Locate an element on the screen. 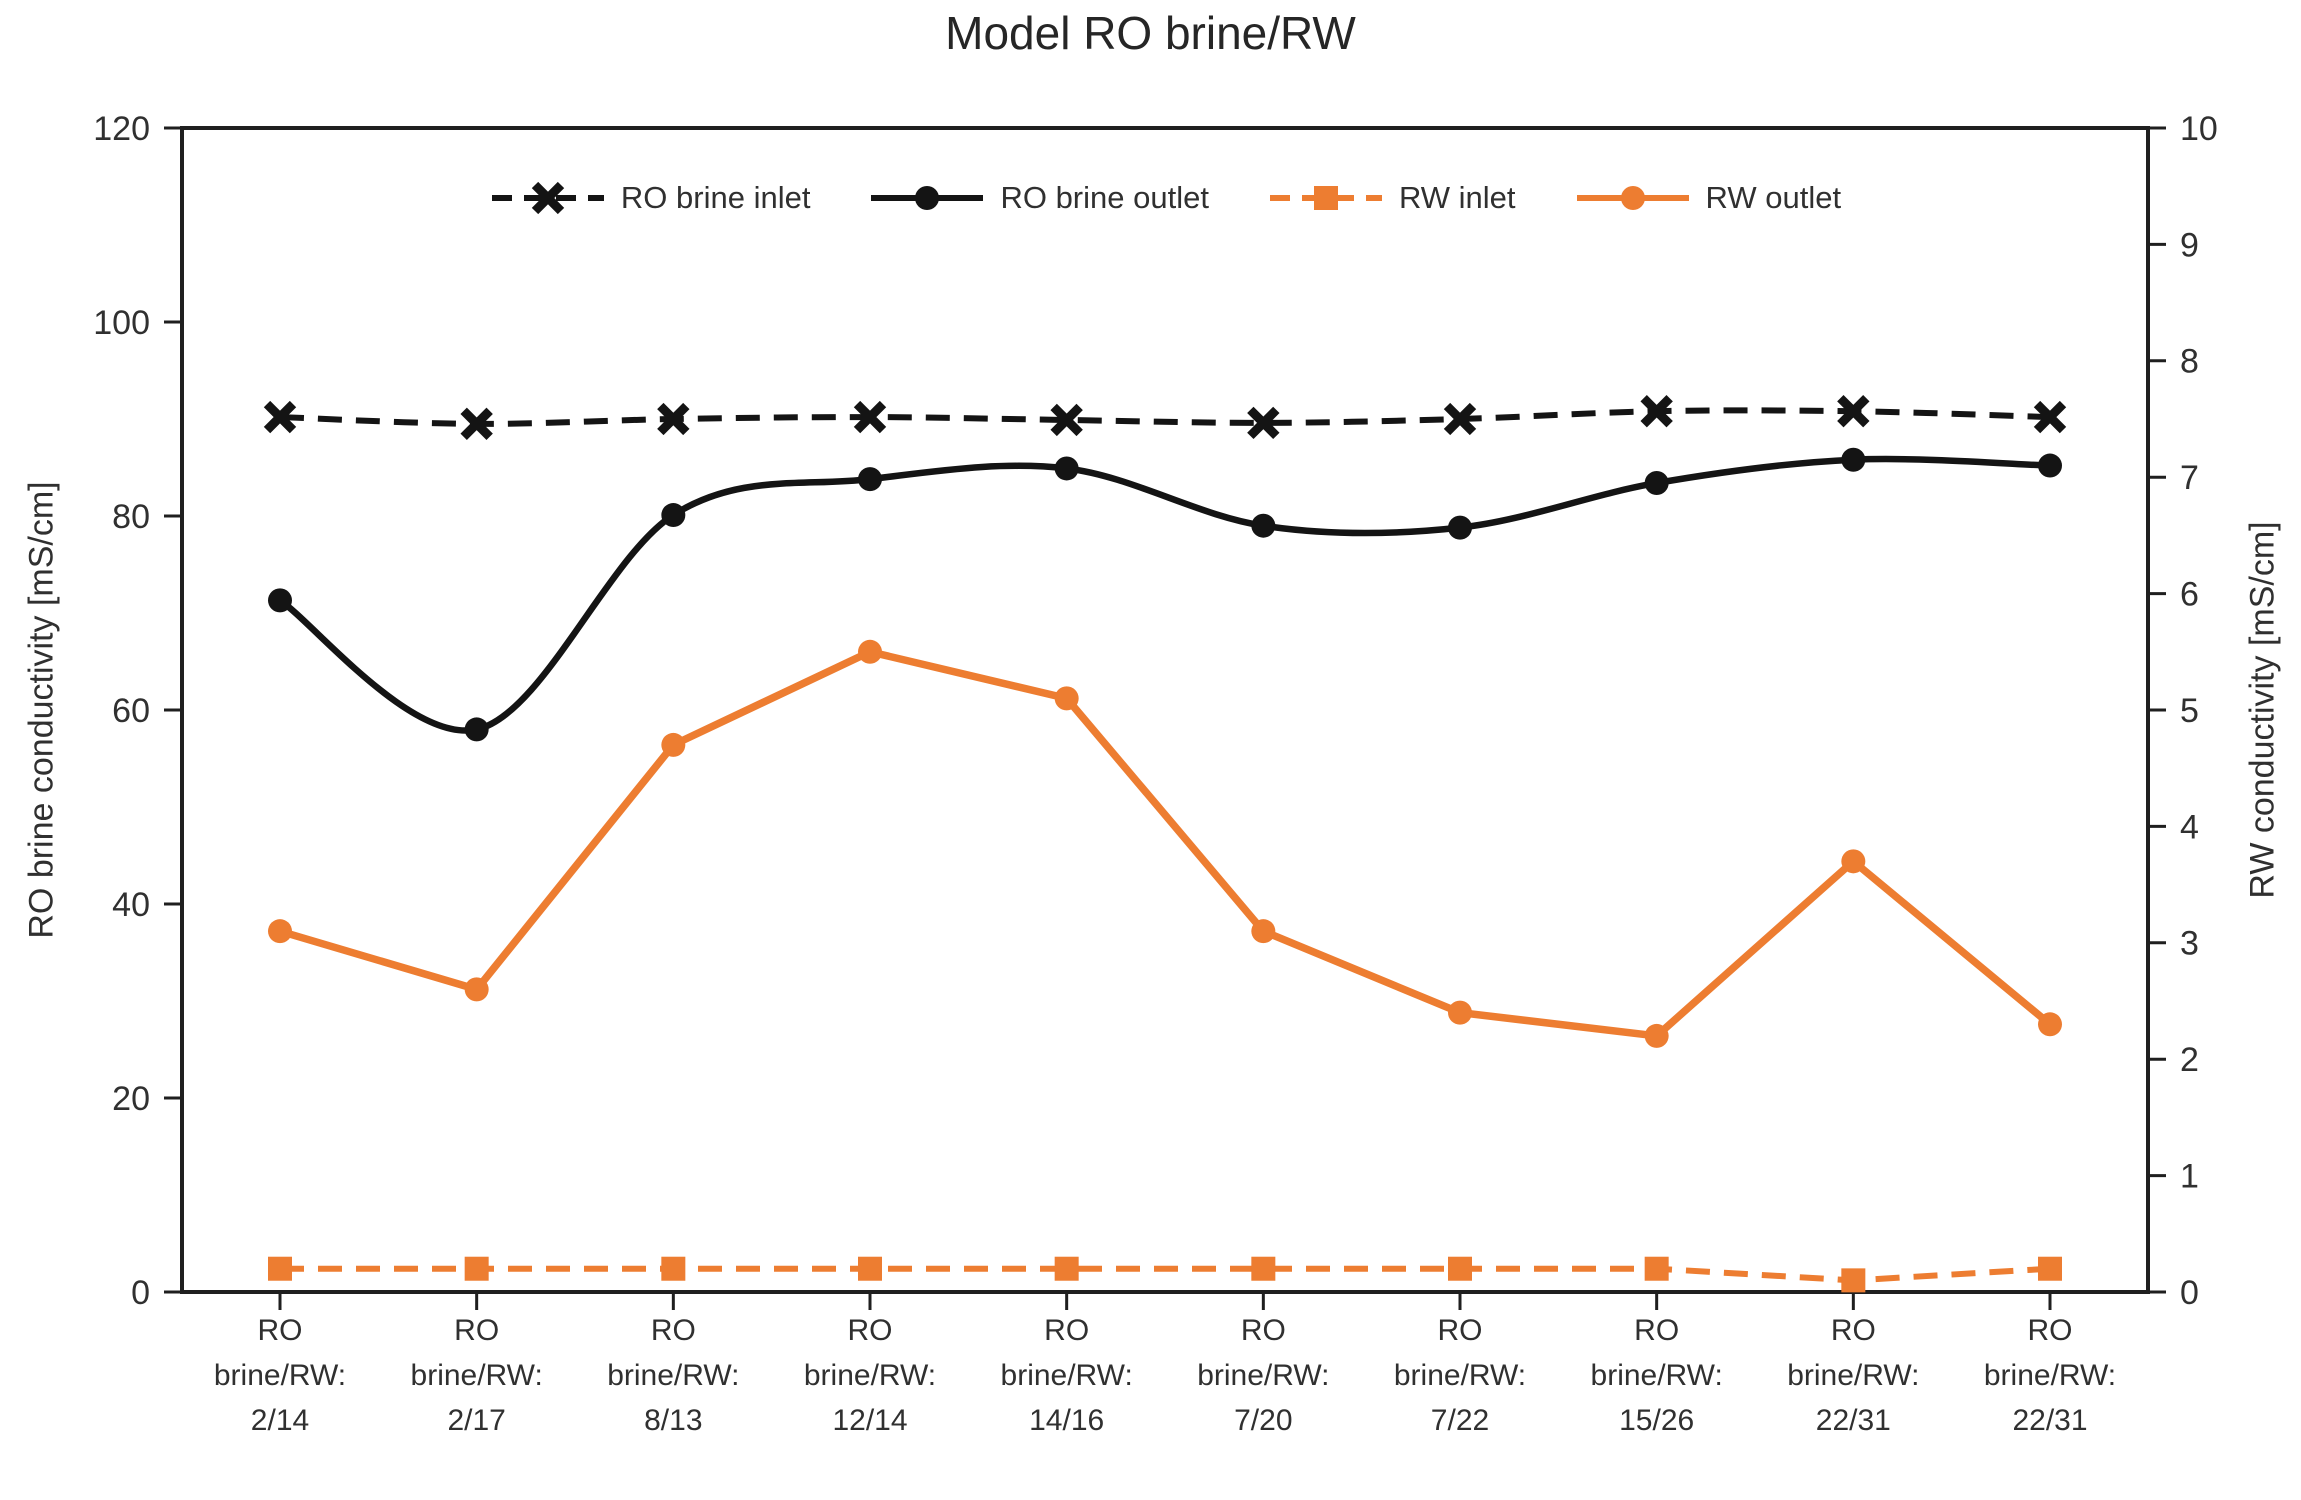 The width and height of the screenshot is (2301, 1500). y-right-tick-label: 2 is located at coordinates (2189, 1060).